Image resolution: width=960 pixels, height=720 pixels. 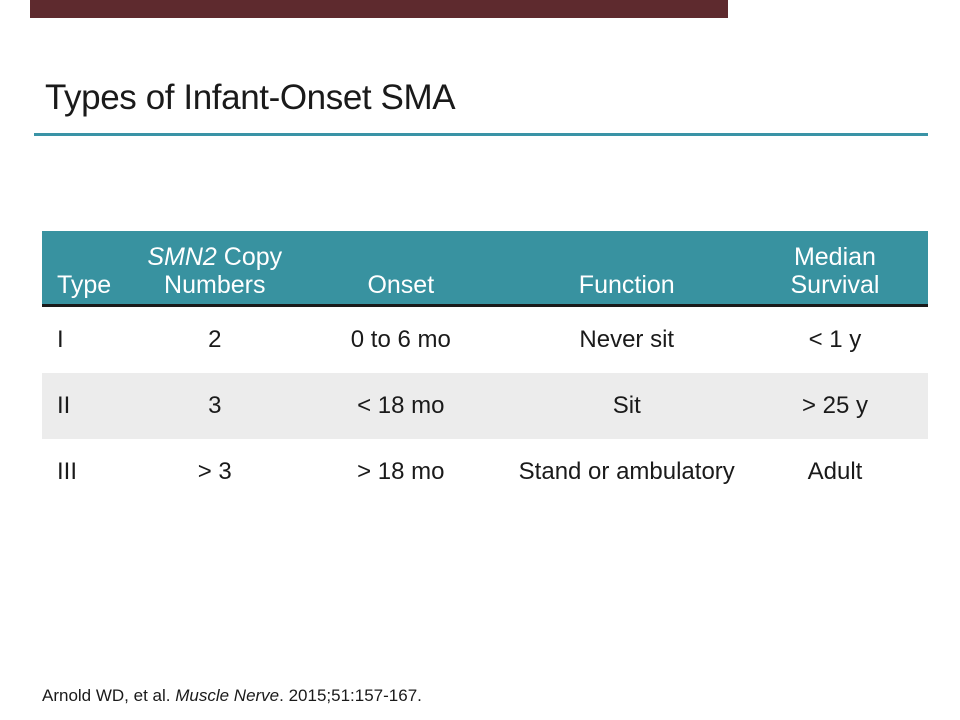 What do you see at coordinates (626, 406) in the screenshot?
I see `cell-function: Sit` at bounding box center [626, 406].